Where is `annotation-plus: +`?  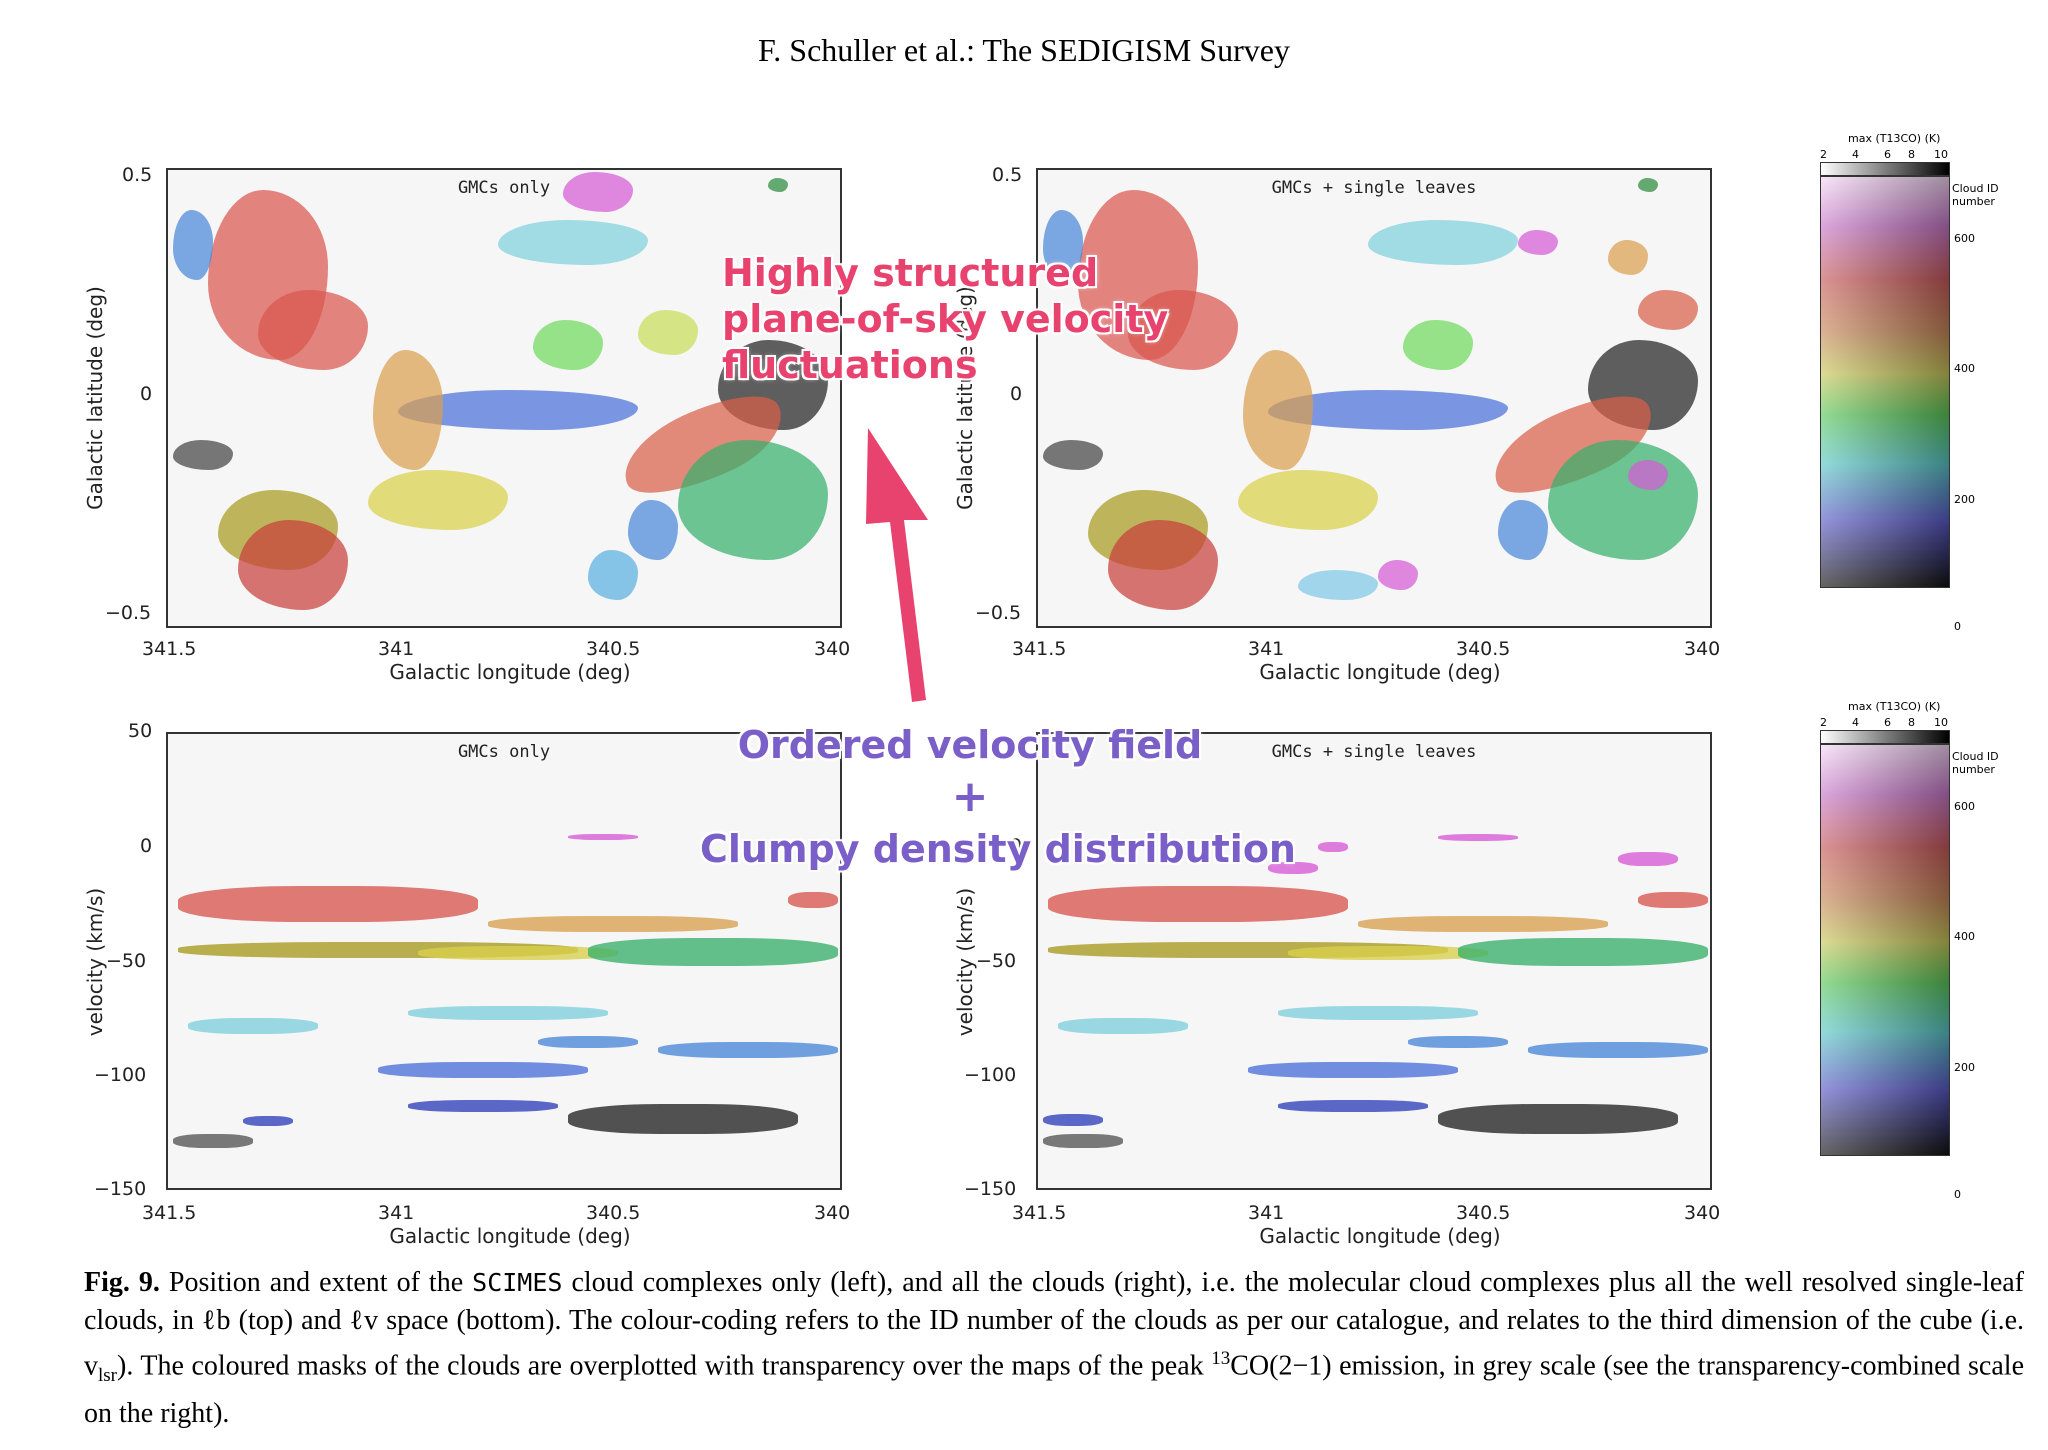
annotation-plus: + is located at coordinates (970, 796).